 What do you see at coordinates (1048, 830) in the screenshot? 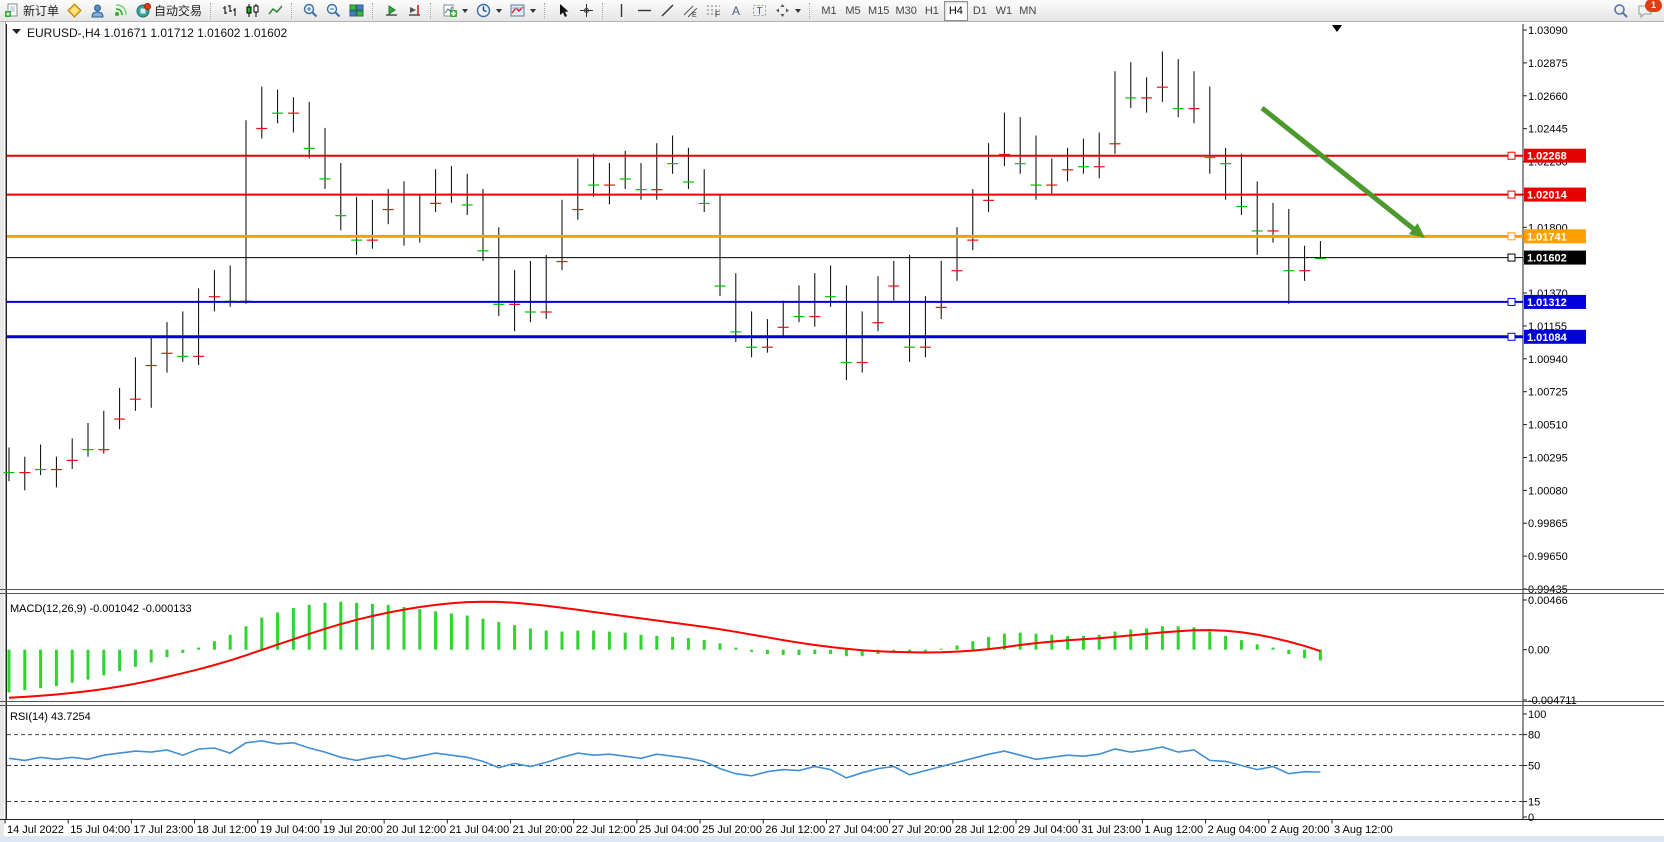
I see `svg-text: 29 Jul 04:00` at bounding box center [1048, 830].